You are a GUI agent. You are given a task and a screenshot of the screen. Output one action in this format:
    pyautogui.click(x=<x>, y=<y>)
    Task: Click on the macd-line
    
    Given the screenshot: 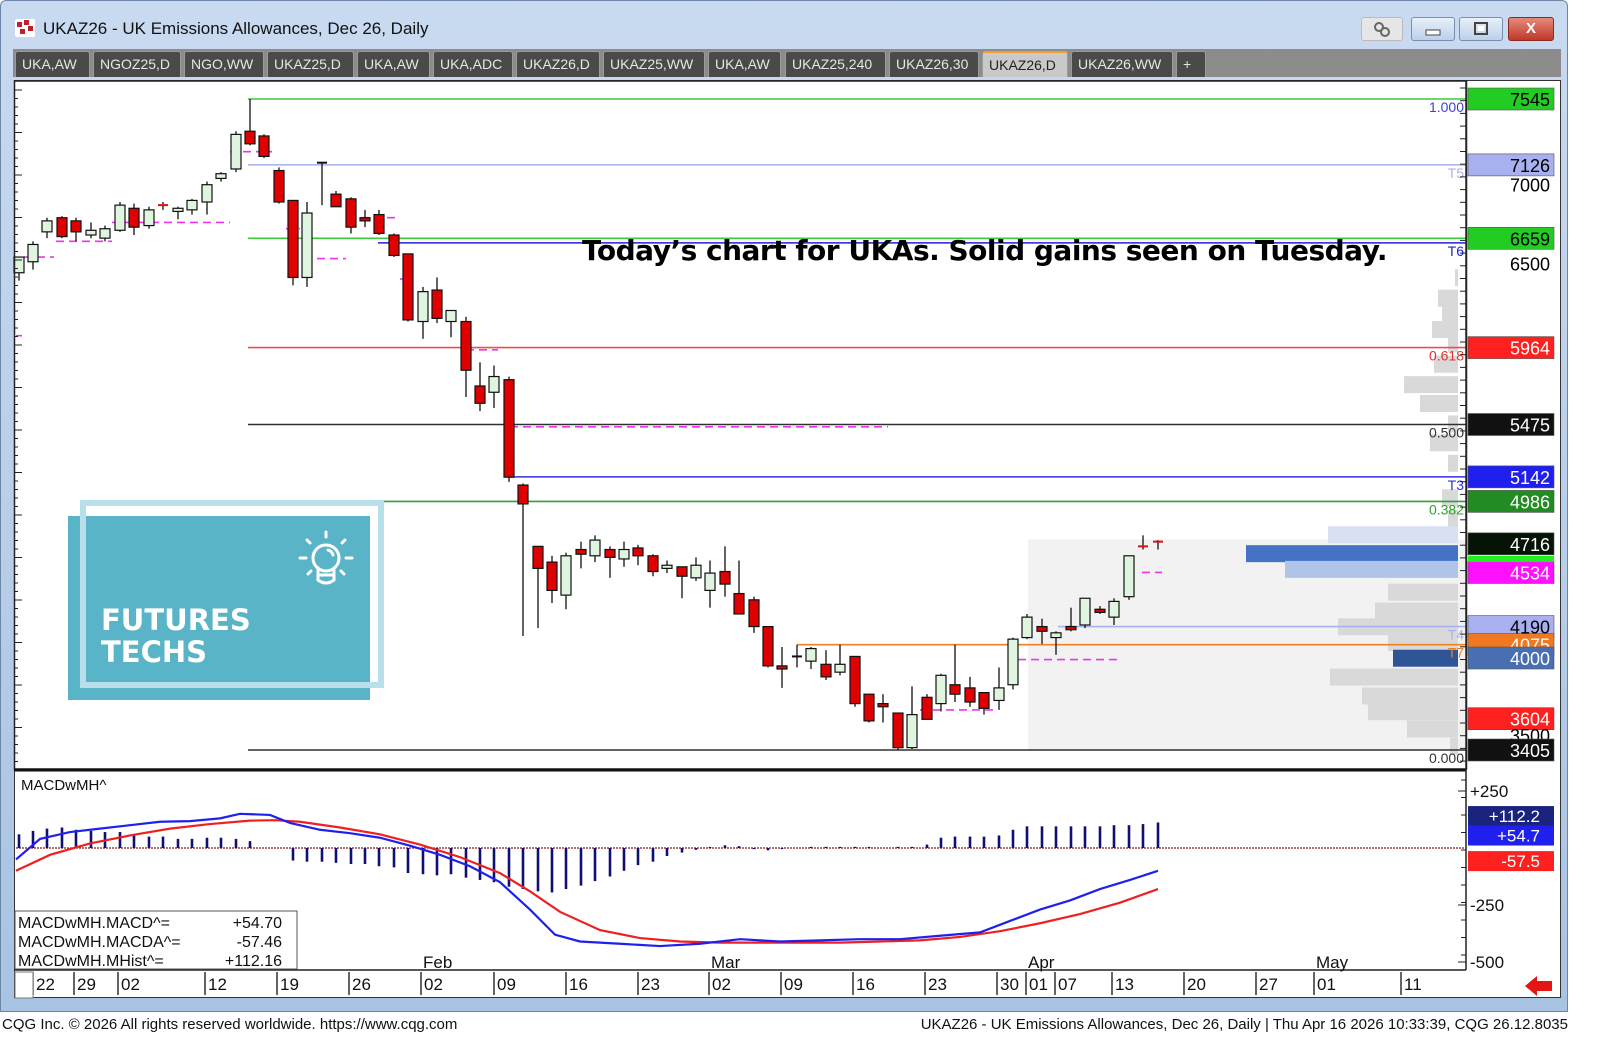 What is the action you would take?
    pyautogui.click(x=587, y=880)
    